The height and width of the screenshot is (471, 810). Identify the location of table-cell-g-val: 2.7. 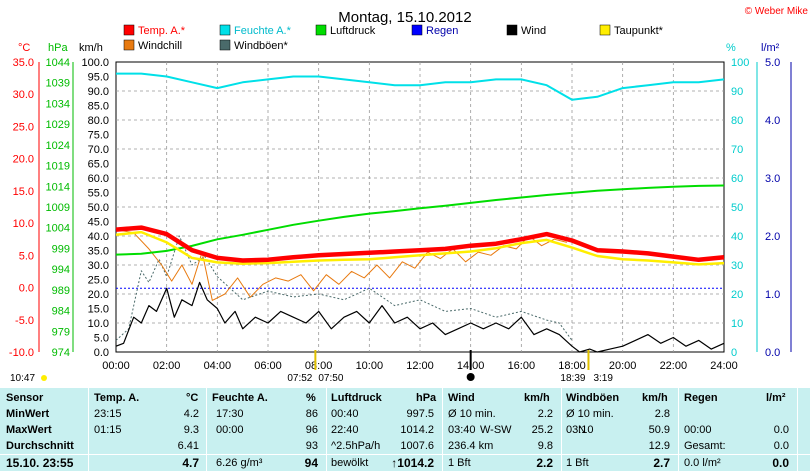
(661, 463).